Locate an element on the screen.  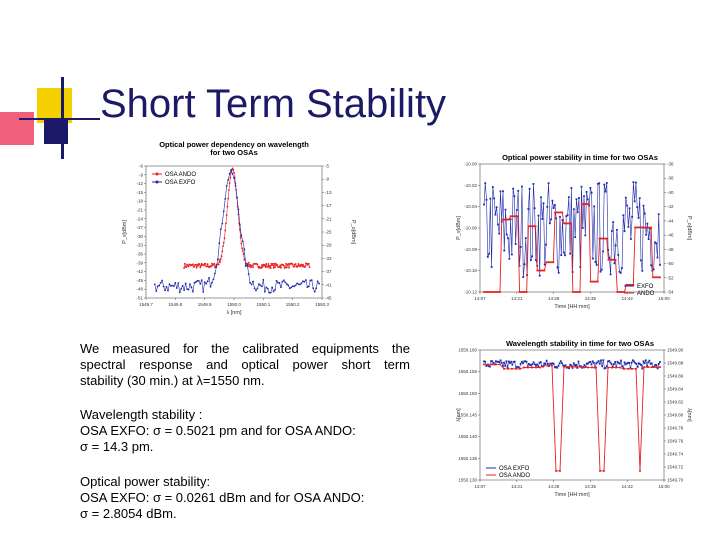
y-right-tick-label: -42 is located at coordinates (670, 206).